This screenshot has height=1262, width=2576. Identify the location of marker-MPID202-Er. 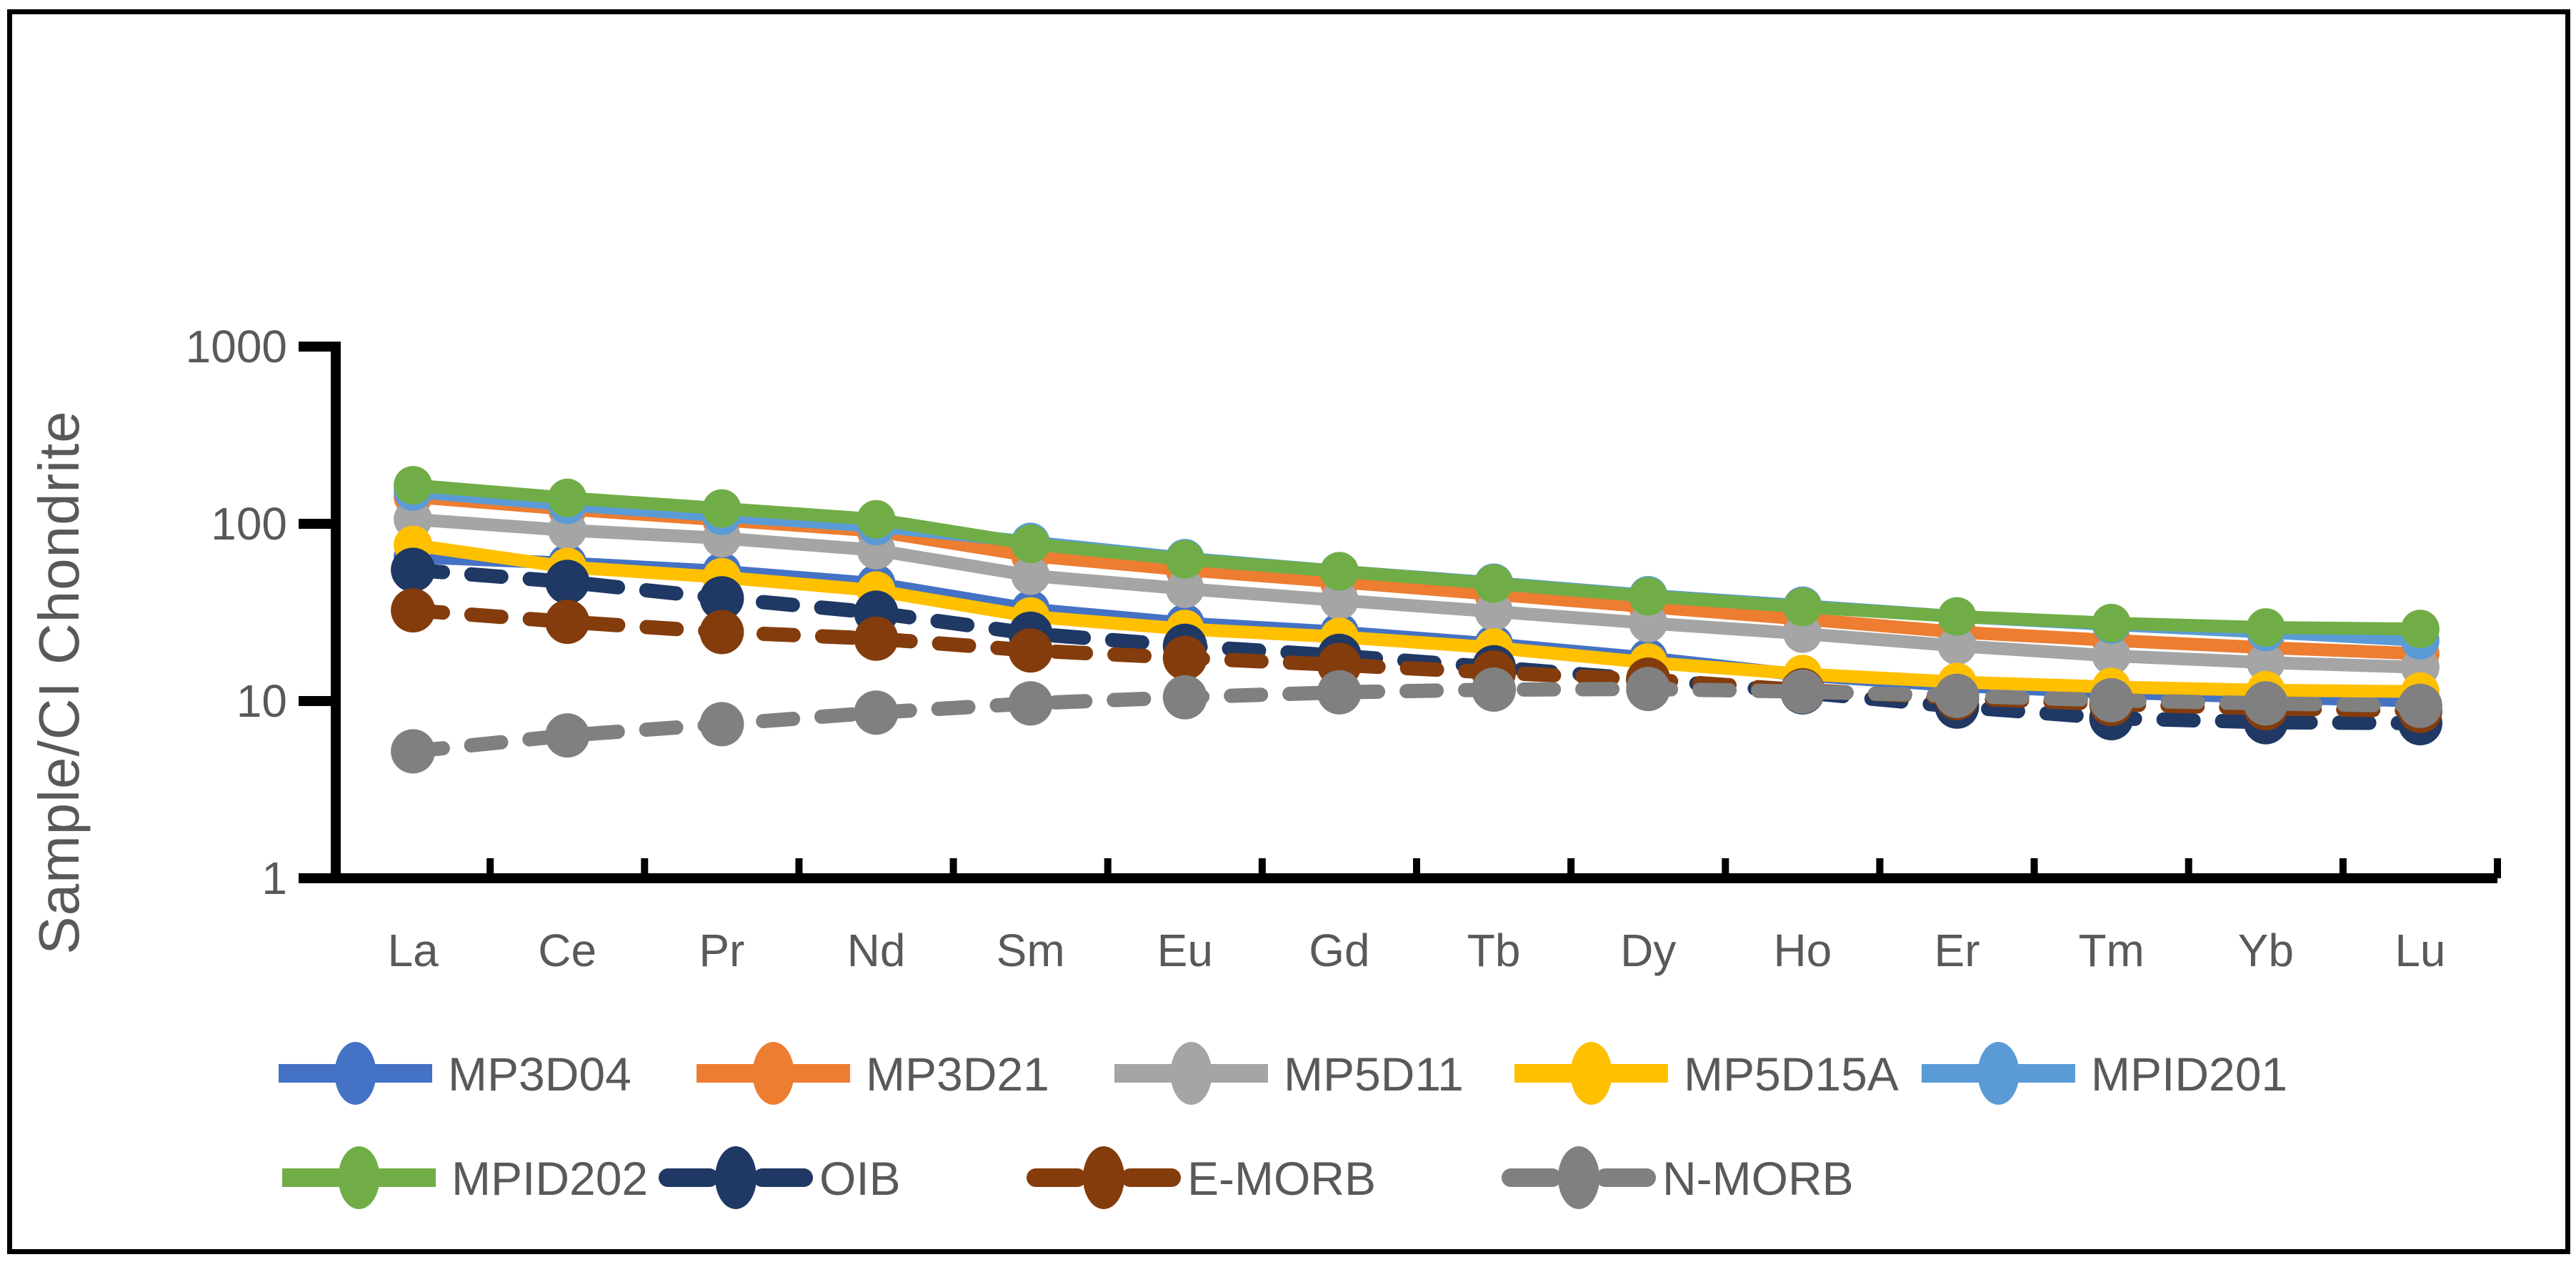
(1957, 616).